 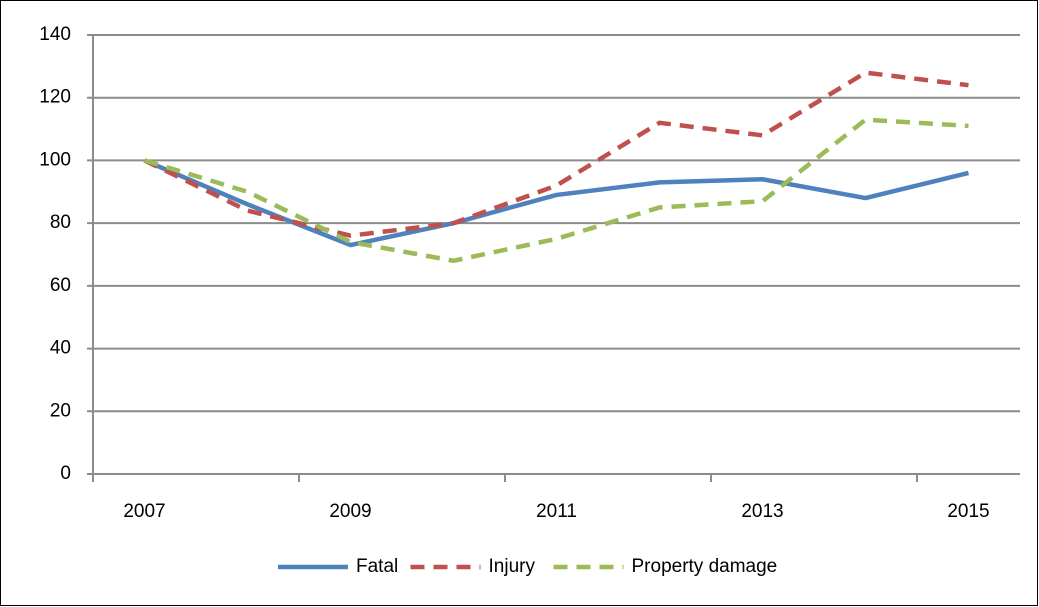 I want to click on x-tick-label: 2015, so click(x=968, y=511).